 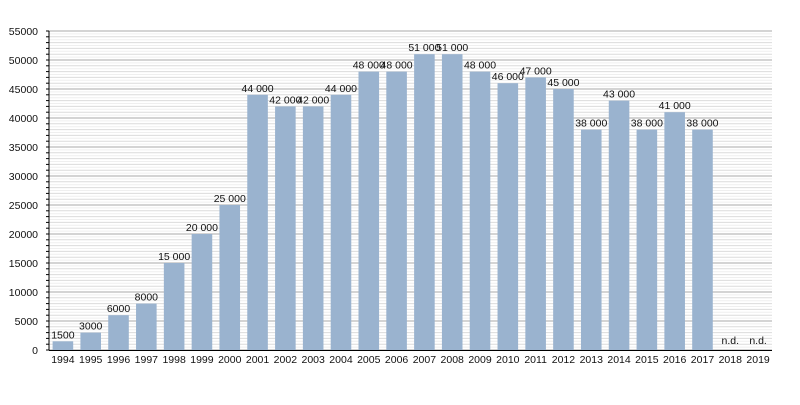 I want to click on x-tick-label: 2014, so click(x=619, y=360).